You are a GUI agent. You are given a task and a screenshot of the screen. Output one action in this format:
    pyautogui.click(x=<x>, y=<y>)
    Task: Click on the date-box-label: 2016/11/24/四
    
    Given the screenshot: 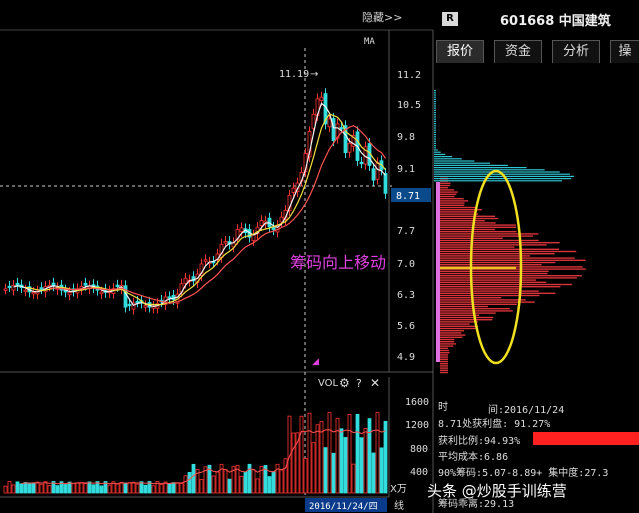 What is the action you would take?
    pyautogui.click(x=343, y=507)
    